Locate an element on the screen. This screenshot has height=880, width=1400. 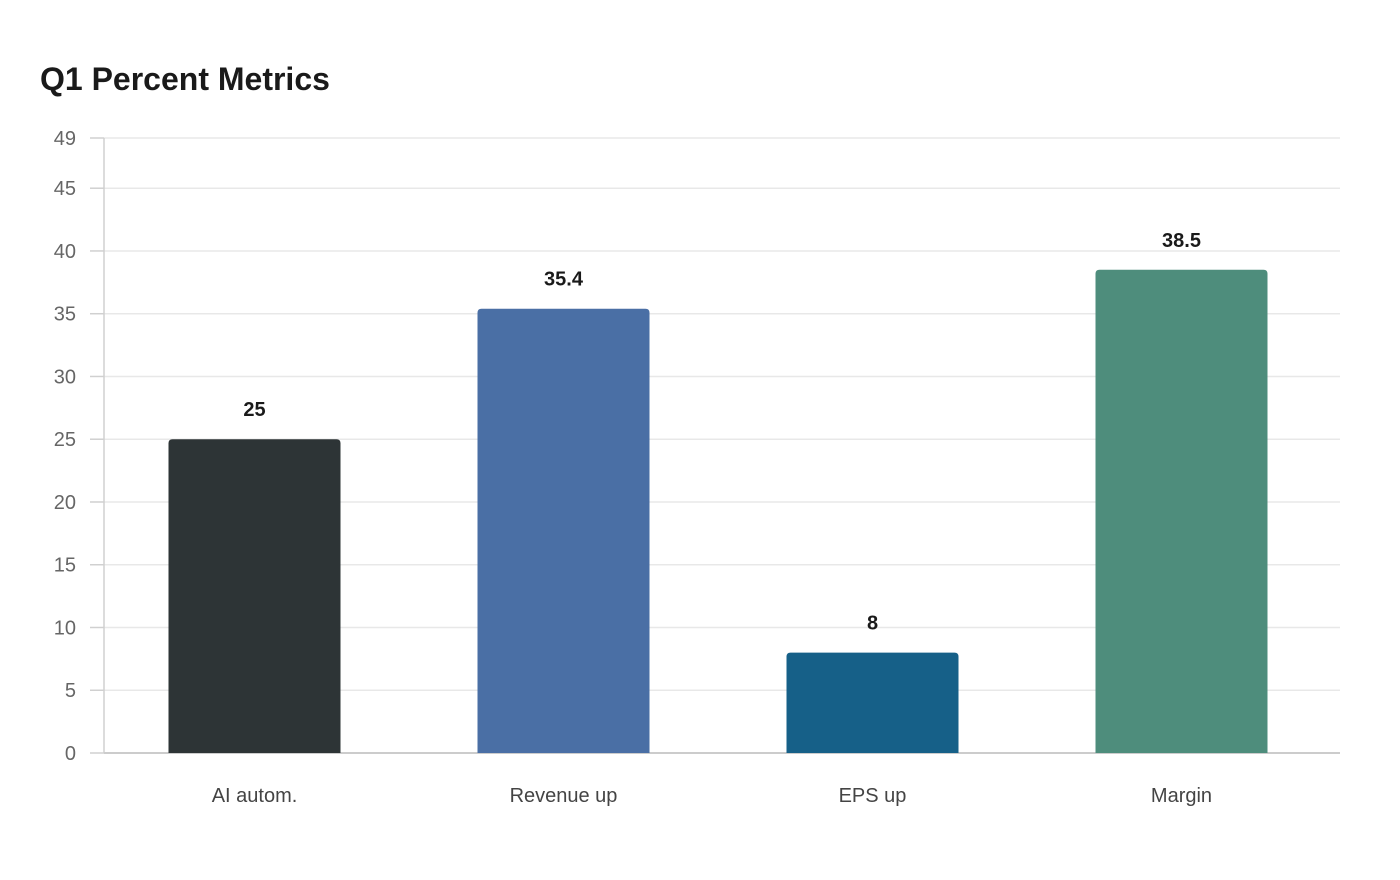
chart-title: Q1 Percent Metrics is located at coordinates (185, 79).